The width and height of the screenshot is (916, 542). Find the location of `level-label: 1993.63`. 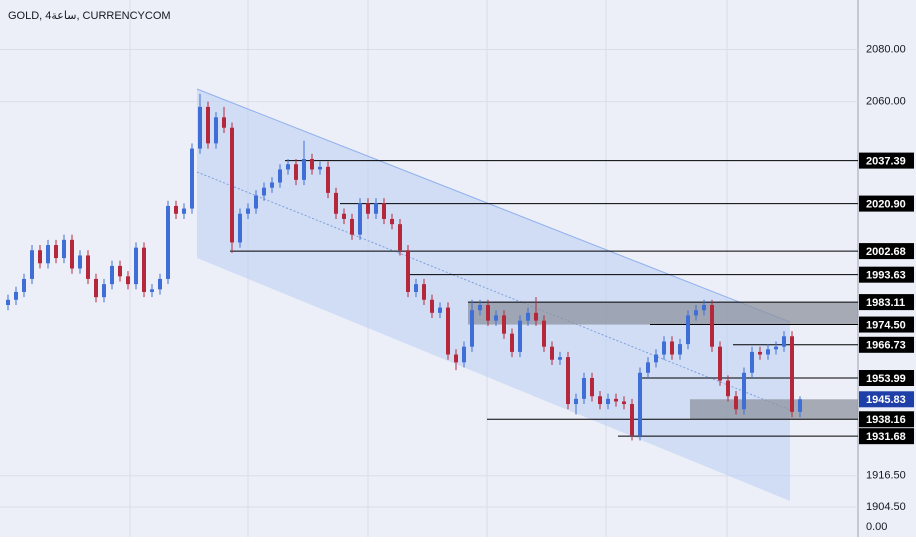

level-label: 1993.63 is located at coordinates (886, 276).